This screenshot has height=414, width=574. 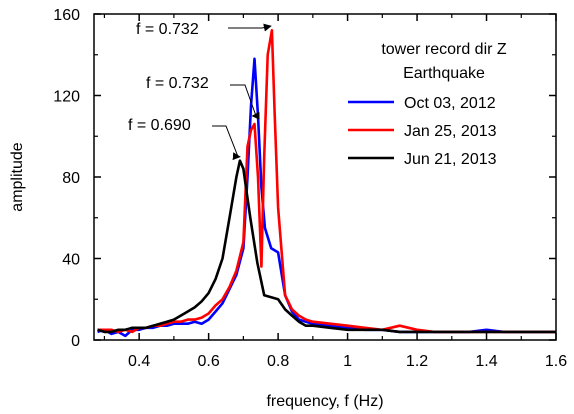 What do you see at coordinates (66, 15) in the screenshot?
I see `y-tick-label: 160` at bounding box center [66, 15].